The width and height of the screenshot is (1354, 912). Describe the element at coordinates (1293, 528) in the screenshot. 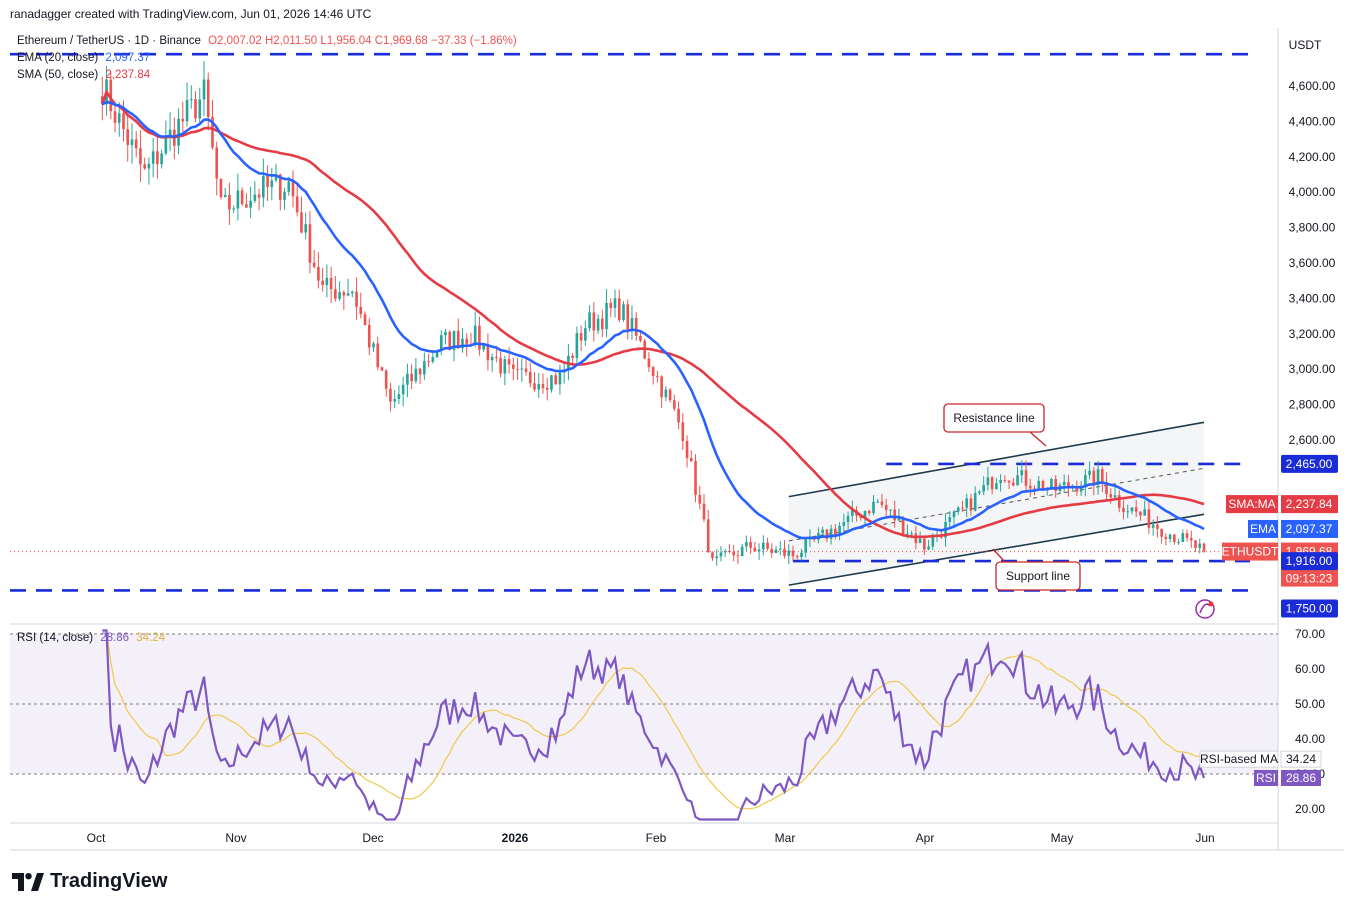

I see `badge-ema: EMA 2,097.37` at that location.